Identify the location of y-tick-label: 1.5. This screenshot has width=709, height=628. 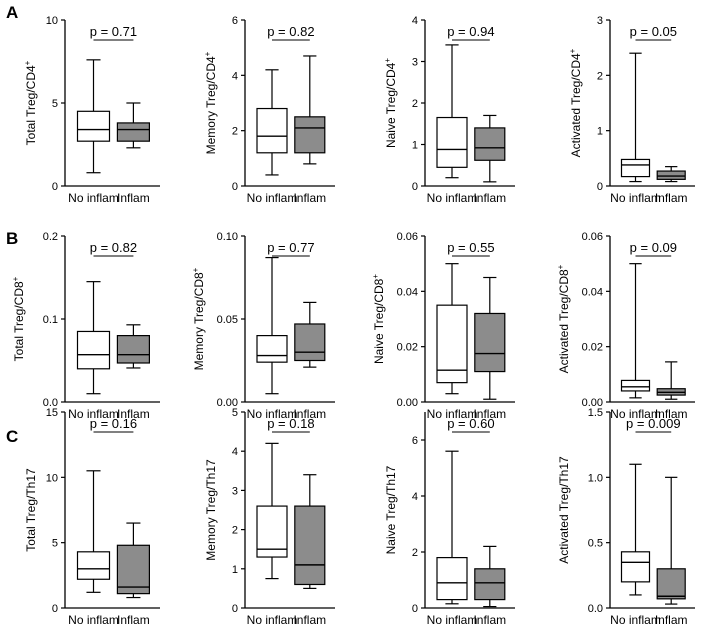
(595, 413).